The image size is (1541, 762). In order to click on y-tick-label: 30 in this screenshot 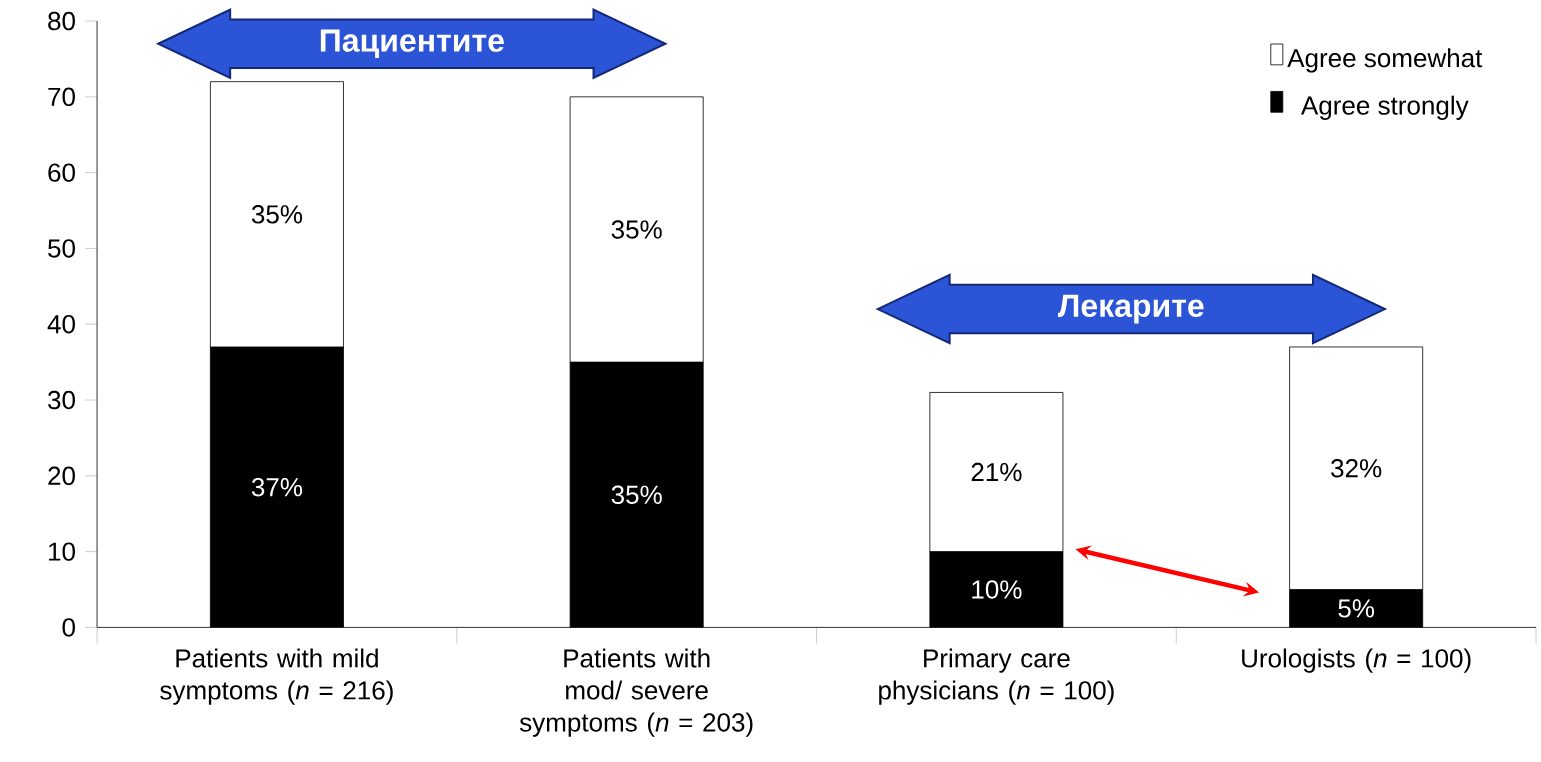, I will do `click(61, 400)`.